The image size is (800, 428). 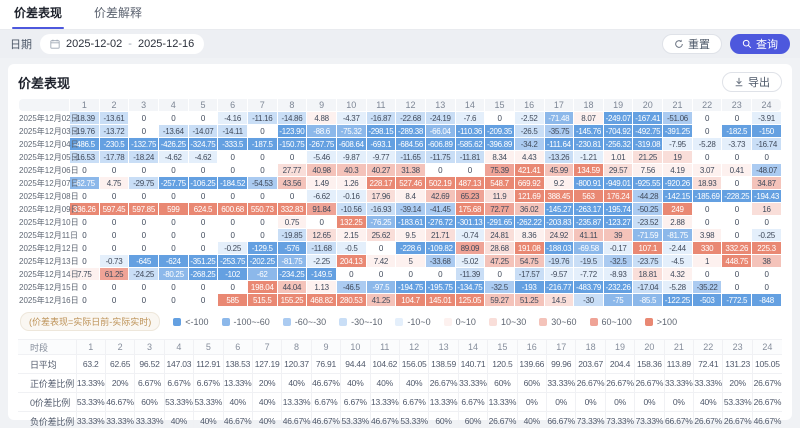 What do you see at coordinates (618, 196) in the screenshot?
I see `heatmap-cell: 176.24` at bounding box center [618, 196].